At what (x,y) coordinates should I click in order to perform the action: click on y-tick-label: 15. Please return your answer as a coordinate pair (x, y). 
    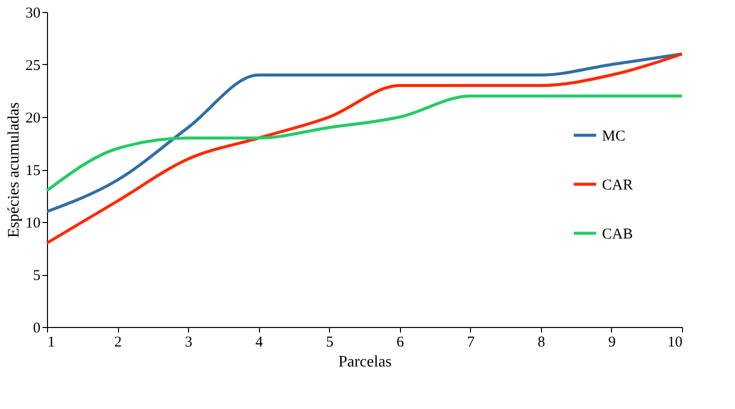
    Looking at the image, I should click on (33, 171).